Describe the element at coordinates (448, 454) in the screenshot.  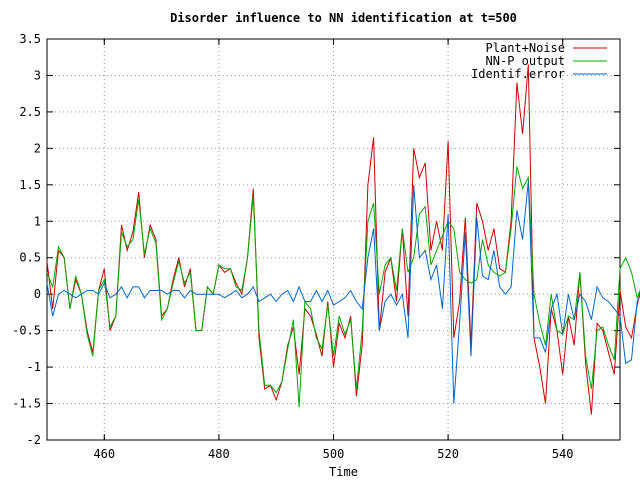
I see `x-tick-label: 520` at that location.